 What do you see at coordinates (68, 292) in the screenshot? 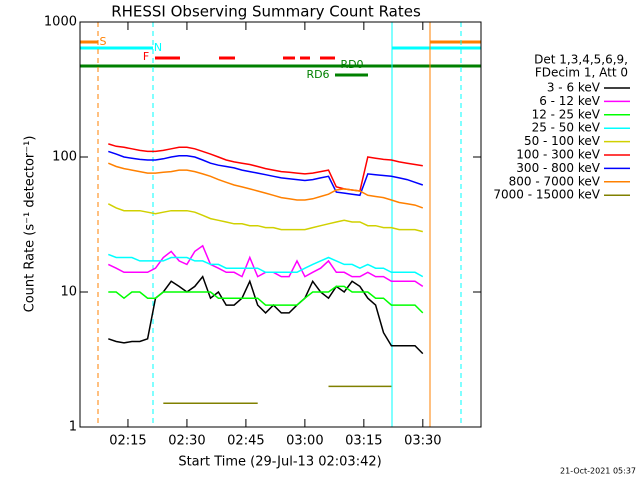
I see `y-tick-label: 10` at bounding box center [68, 292].